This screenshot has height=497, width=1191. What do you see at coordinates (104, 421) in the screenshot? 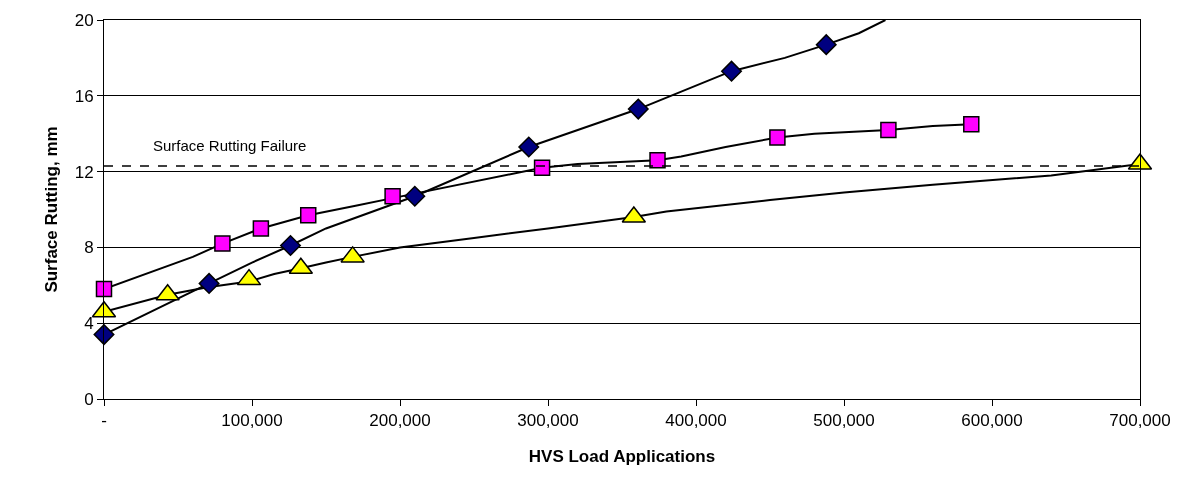
I see `x-tick-label: -` at bounding box center [104, 421].